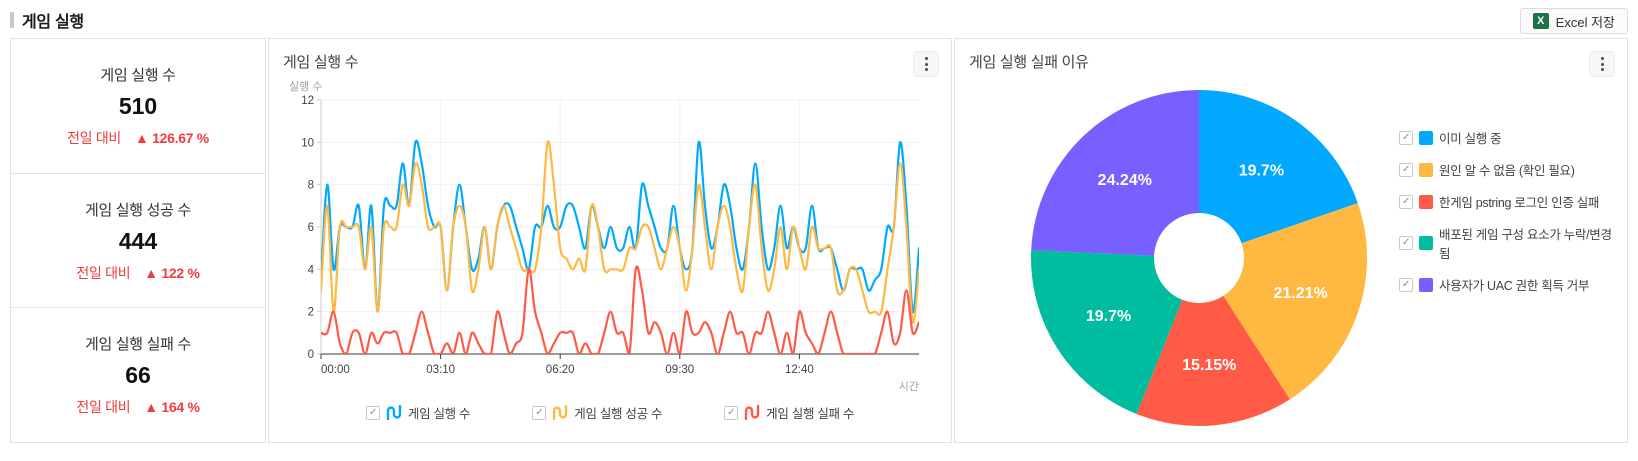 The image size is (1638, 461). What do you see at coordinates (1300, 293) in the screenshot?
I see `pie-slice-label: 21.21%` at bounding box center [1300, 293].